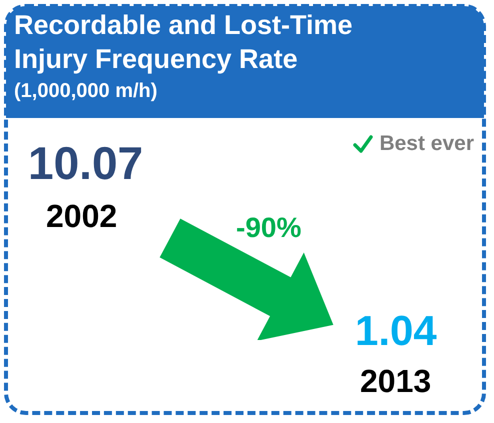 The image size is (494, 423). Describe the element at coordinates (86, 163) in the screenshot. I see `data-label: 10.07` at that location.